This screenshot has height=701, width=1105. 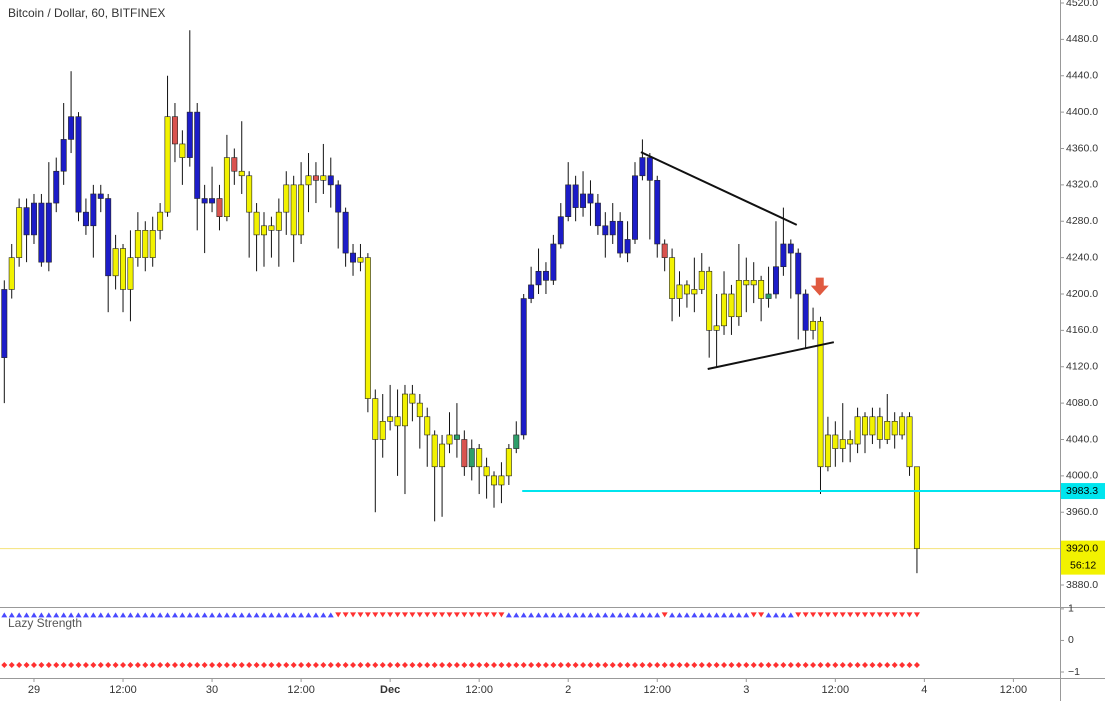 I want to click on x-tick-label: 12:00, so click(x=1014, y=690).